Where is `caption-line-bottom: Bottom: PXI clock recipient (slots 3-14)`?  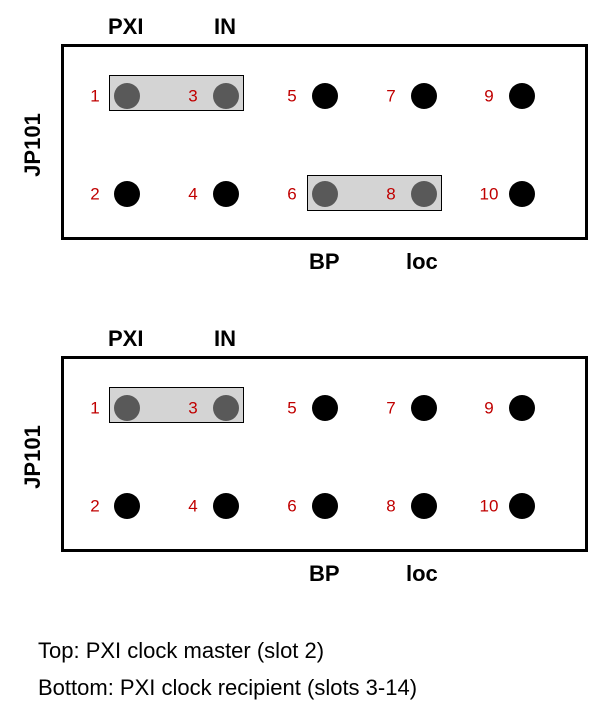
caption-line-bottom: Bottom: PXI clock recipient (slots 3-14) is located at coordinates (228, 687).